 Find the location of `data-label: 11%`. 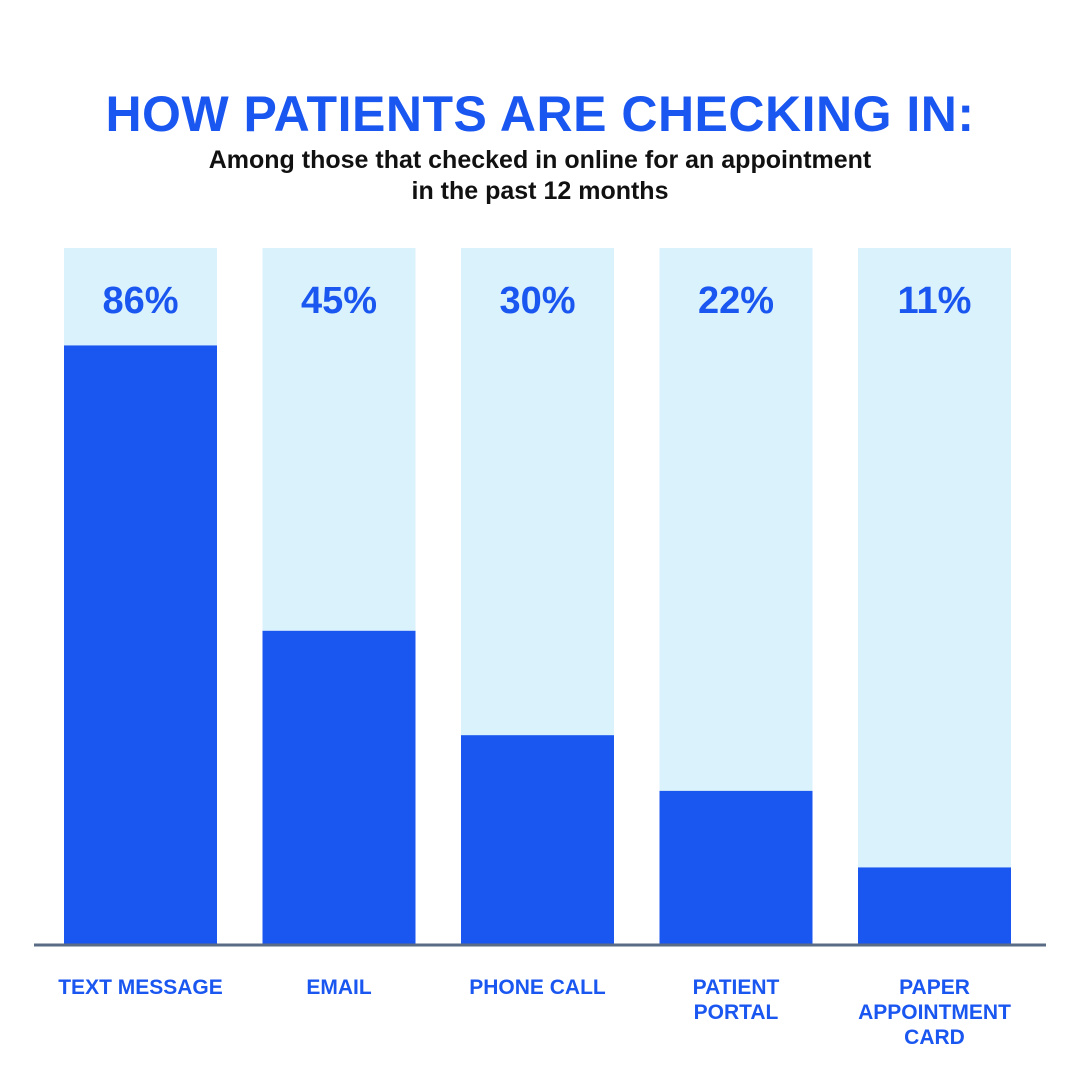

data-label: 11% is located at coordinates (935, 301).